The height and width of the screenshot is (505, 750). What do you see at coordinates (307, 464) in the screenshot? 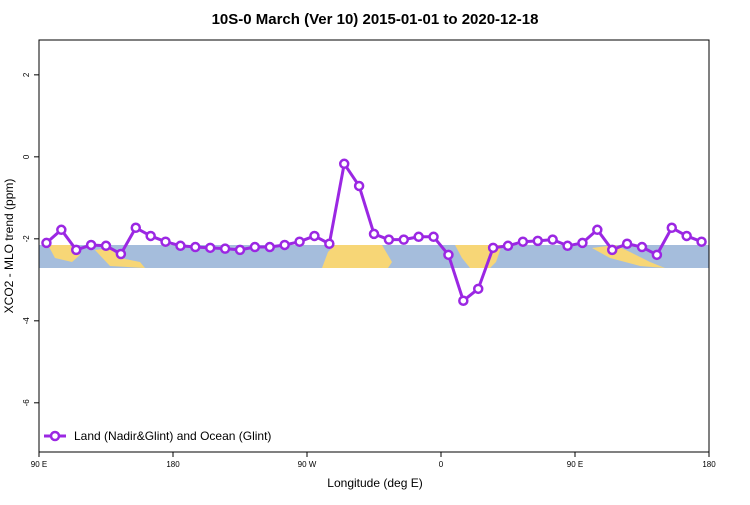
I see `x-tick-label: 90 W` at bounding box center [307, 464].